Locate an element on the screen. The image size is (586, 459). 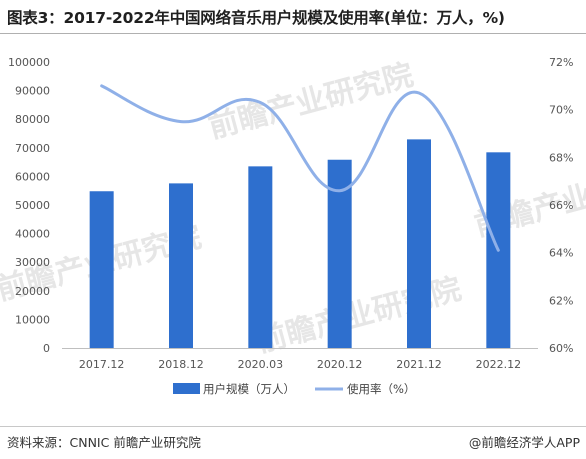
chart-title: 图表3：2017-2022年中国网络音乐用户规模及使用率(单位：万人，%) is located at coordinates (256, 18).